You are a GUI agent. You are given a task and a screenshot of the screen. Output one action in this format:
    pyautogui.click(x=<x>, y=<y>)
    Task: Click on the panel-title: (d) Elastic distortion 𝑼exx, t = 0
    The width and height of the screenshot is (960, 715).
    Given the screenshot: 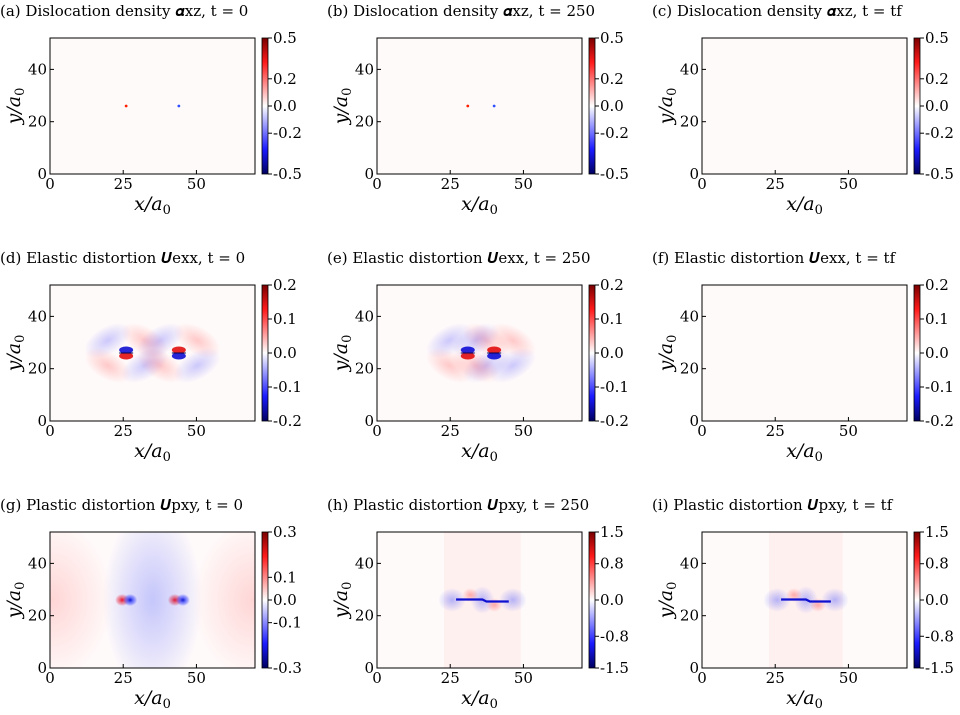 What is the action you would take?
    pyautogui.click(x=122, y=258)
    